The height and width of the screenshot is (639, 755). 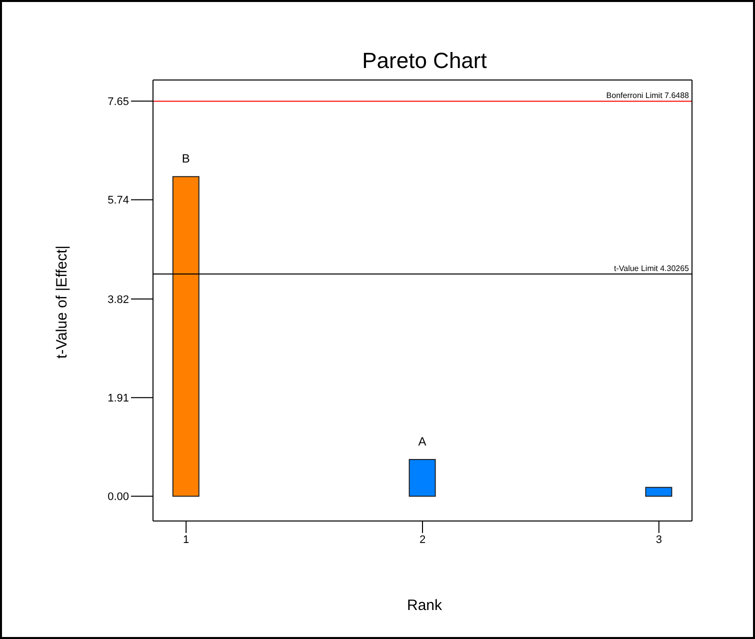 I want to click on y-tick-label: 3.82, so click(x=118, y=300).